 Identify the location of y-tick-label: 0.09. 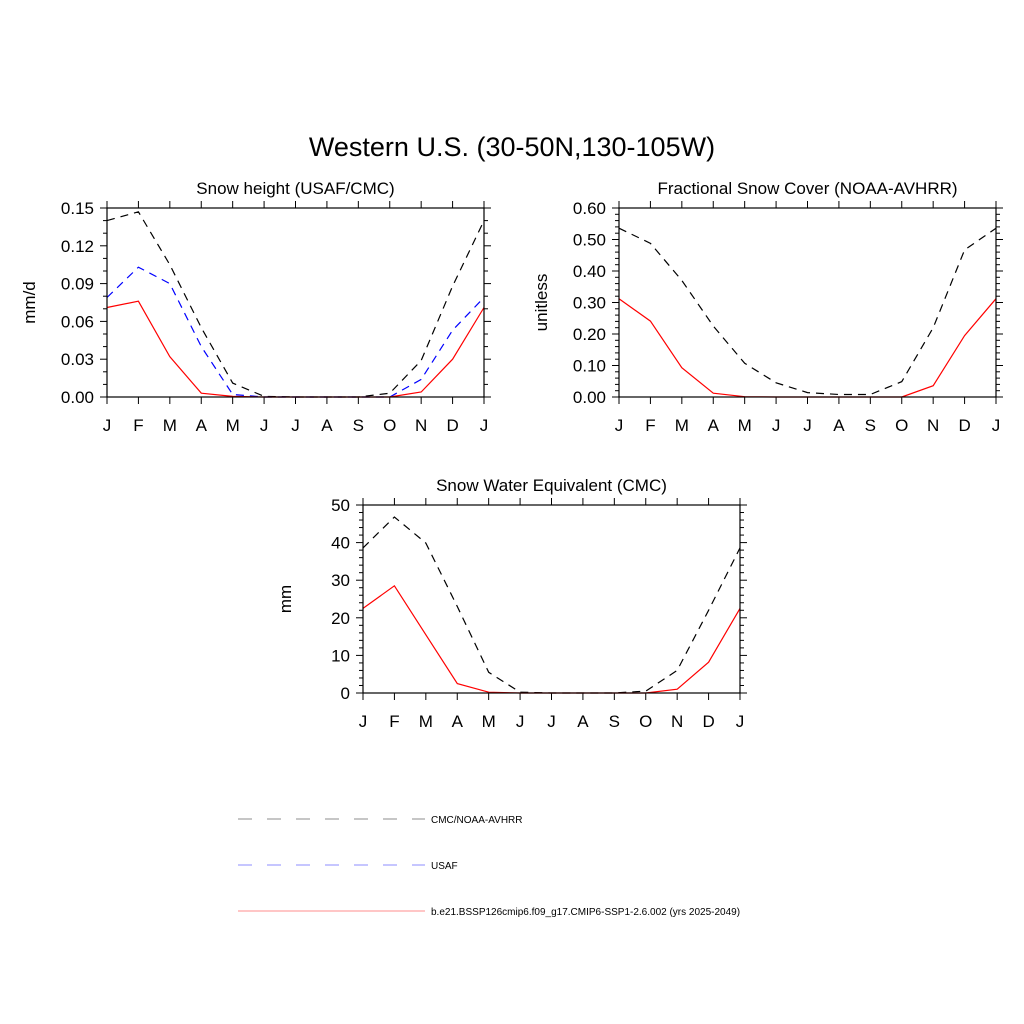
(77, 284).